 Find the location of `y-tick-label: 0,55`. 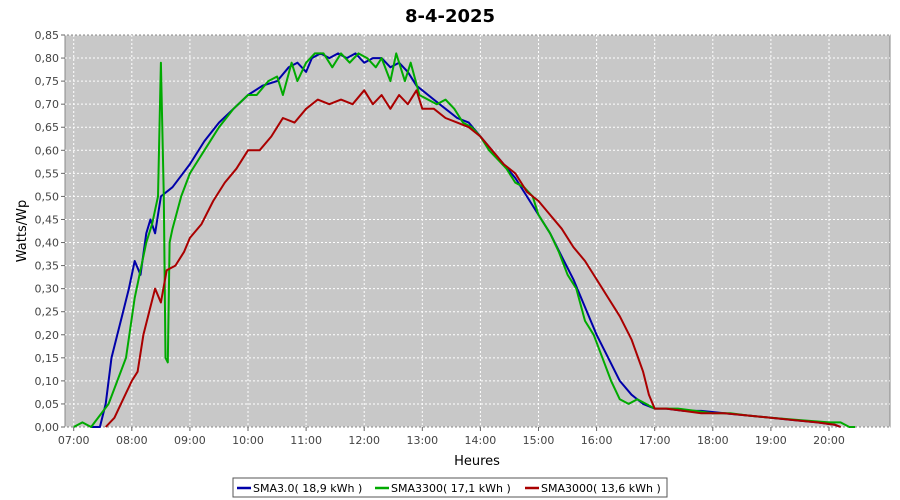

y-tick-label: 0,55 is located at coordinates (47, 173).